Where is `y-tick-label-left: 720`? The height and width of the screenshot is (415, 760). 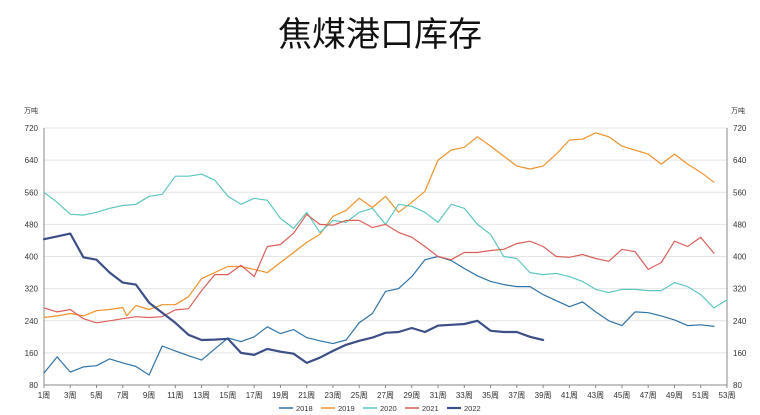
y-tick-label-left: 720 is located at coordinates (32, 128).